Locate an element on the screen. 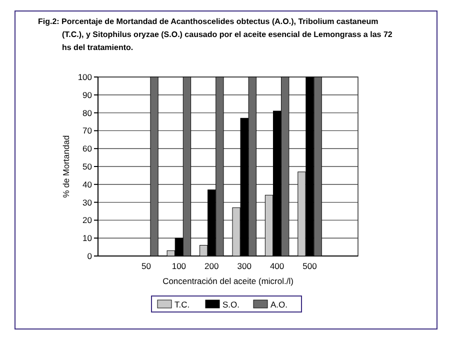 The height and width of the screenshot is (340, 453). y-tick-label: 30 is located at coordinates (87, 202).